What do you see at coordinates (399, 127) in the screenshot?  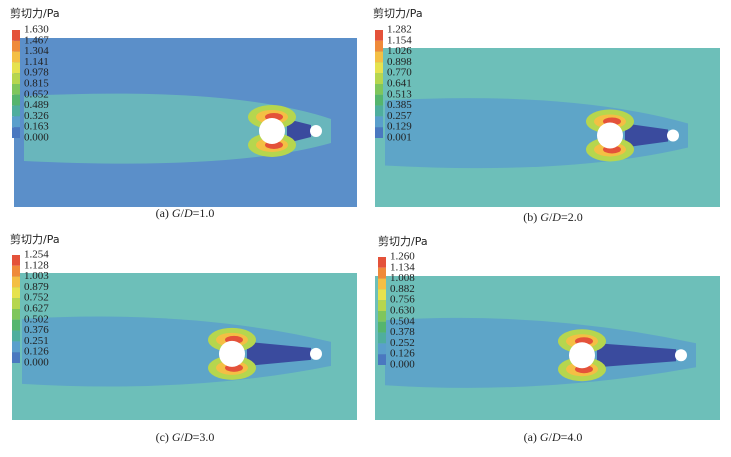 I see `colorbar-label: 0.129` at bounding box center [399, 127].